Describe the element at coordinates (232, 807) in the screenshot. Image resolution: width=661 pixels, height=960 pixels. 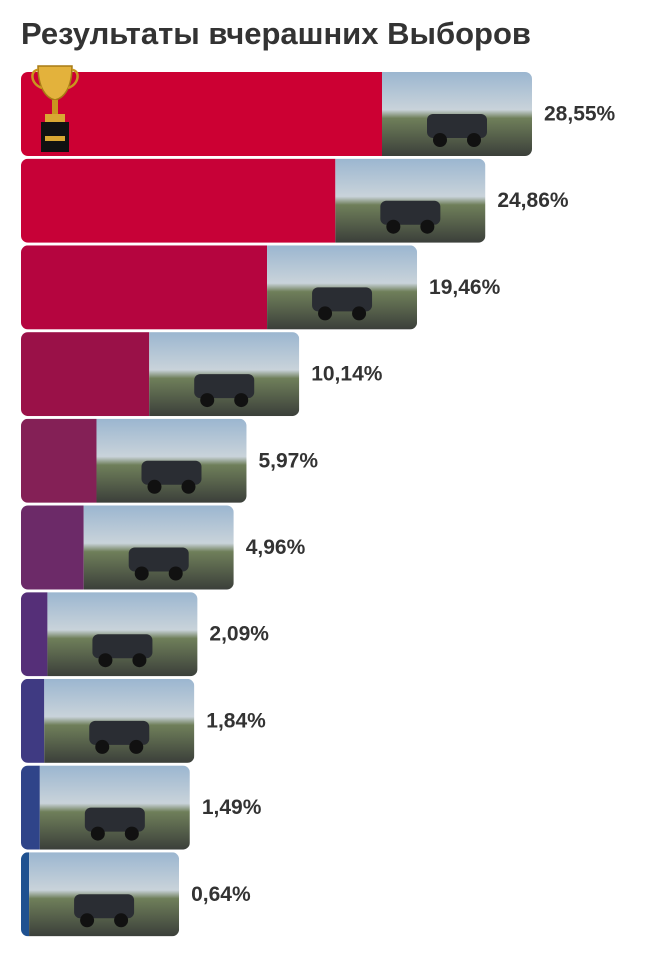
I see `value-label: 1,49%` at that location.